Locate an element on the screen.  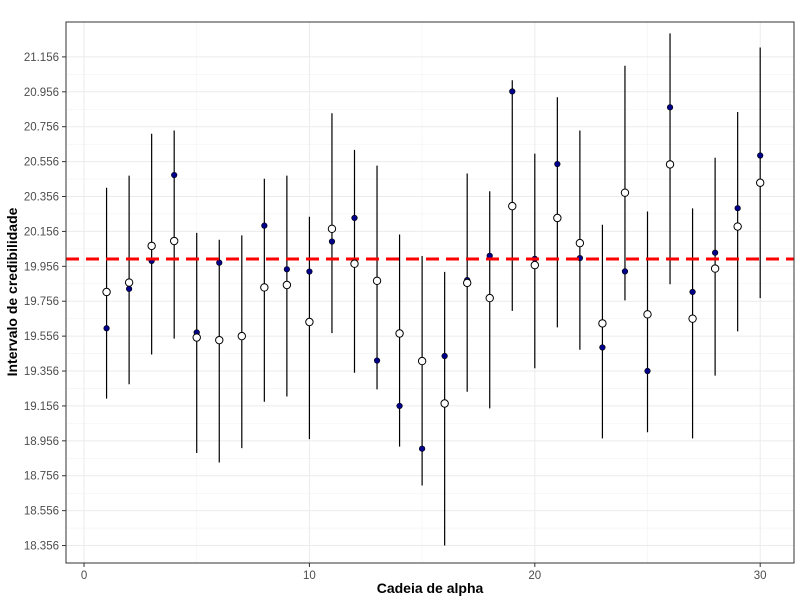
y-tick-label: 19.956 is located at coordinates (41, 267).